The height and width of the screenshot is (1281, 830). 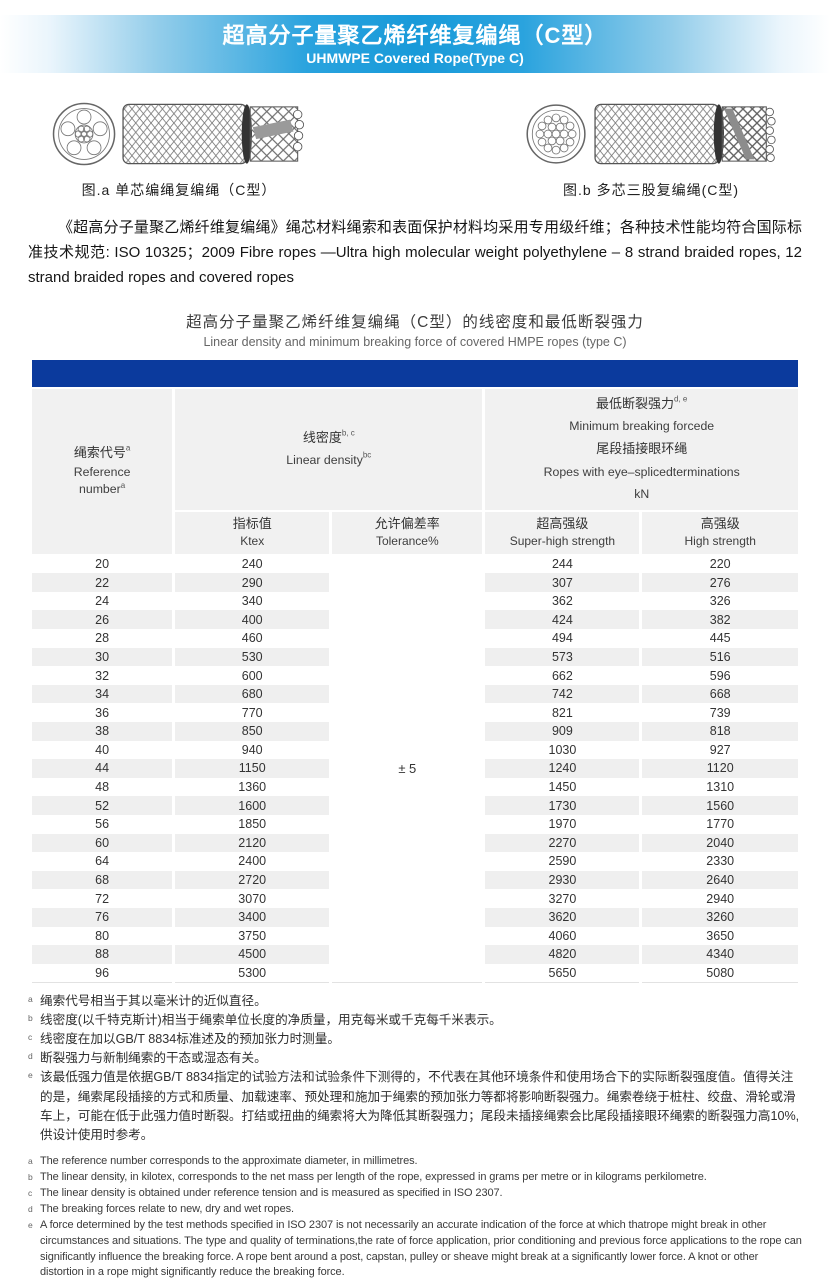 What do you see at coordinates (251, 880) in the screenshot?
I see `ktex-cell: 2720` at bounding box center [251, 880].